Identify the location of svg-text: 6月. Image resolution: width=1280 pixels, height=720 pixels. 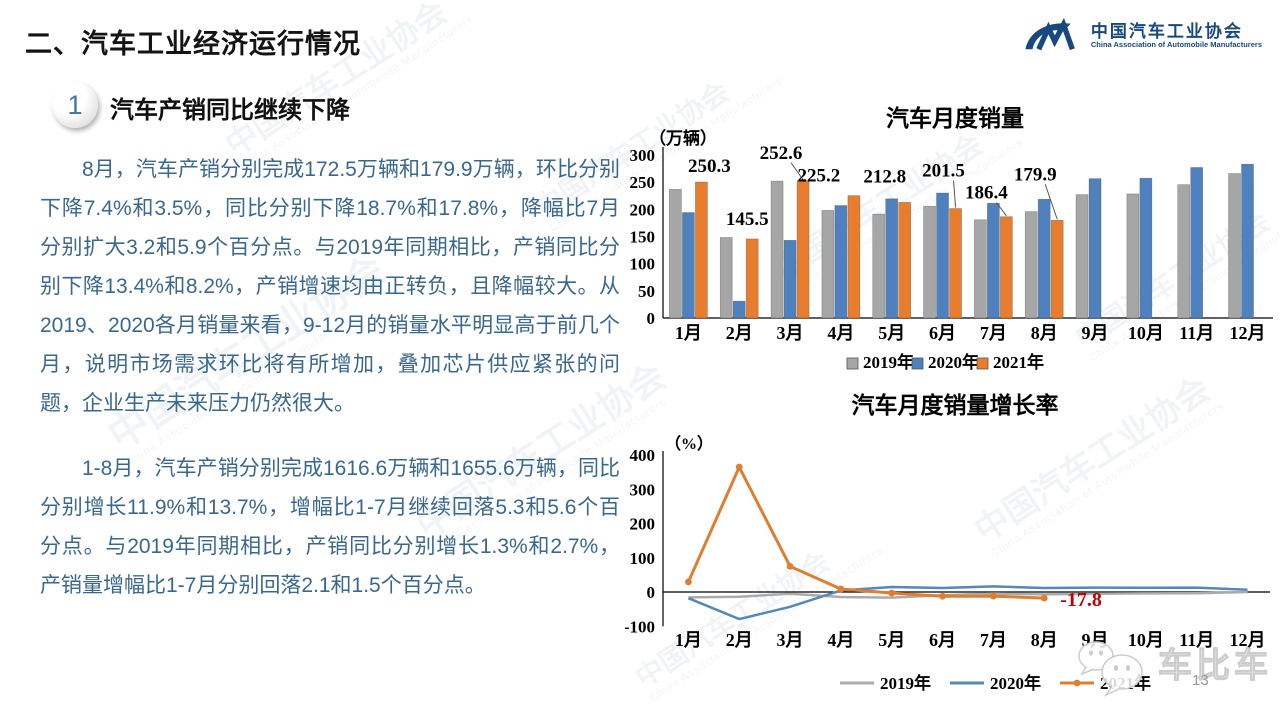
(942, 333).